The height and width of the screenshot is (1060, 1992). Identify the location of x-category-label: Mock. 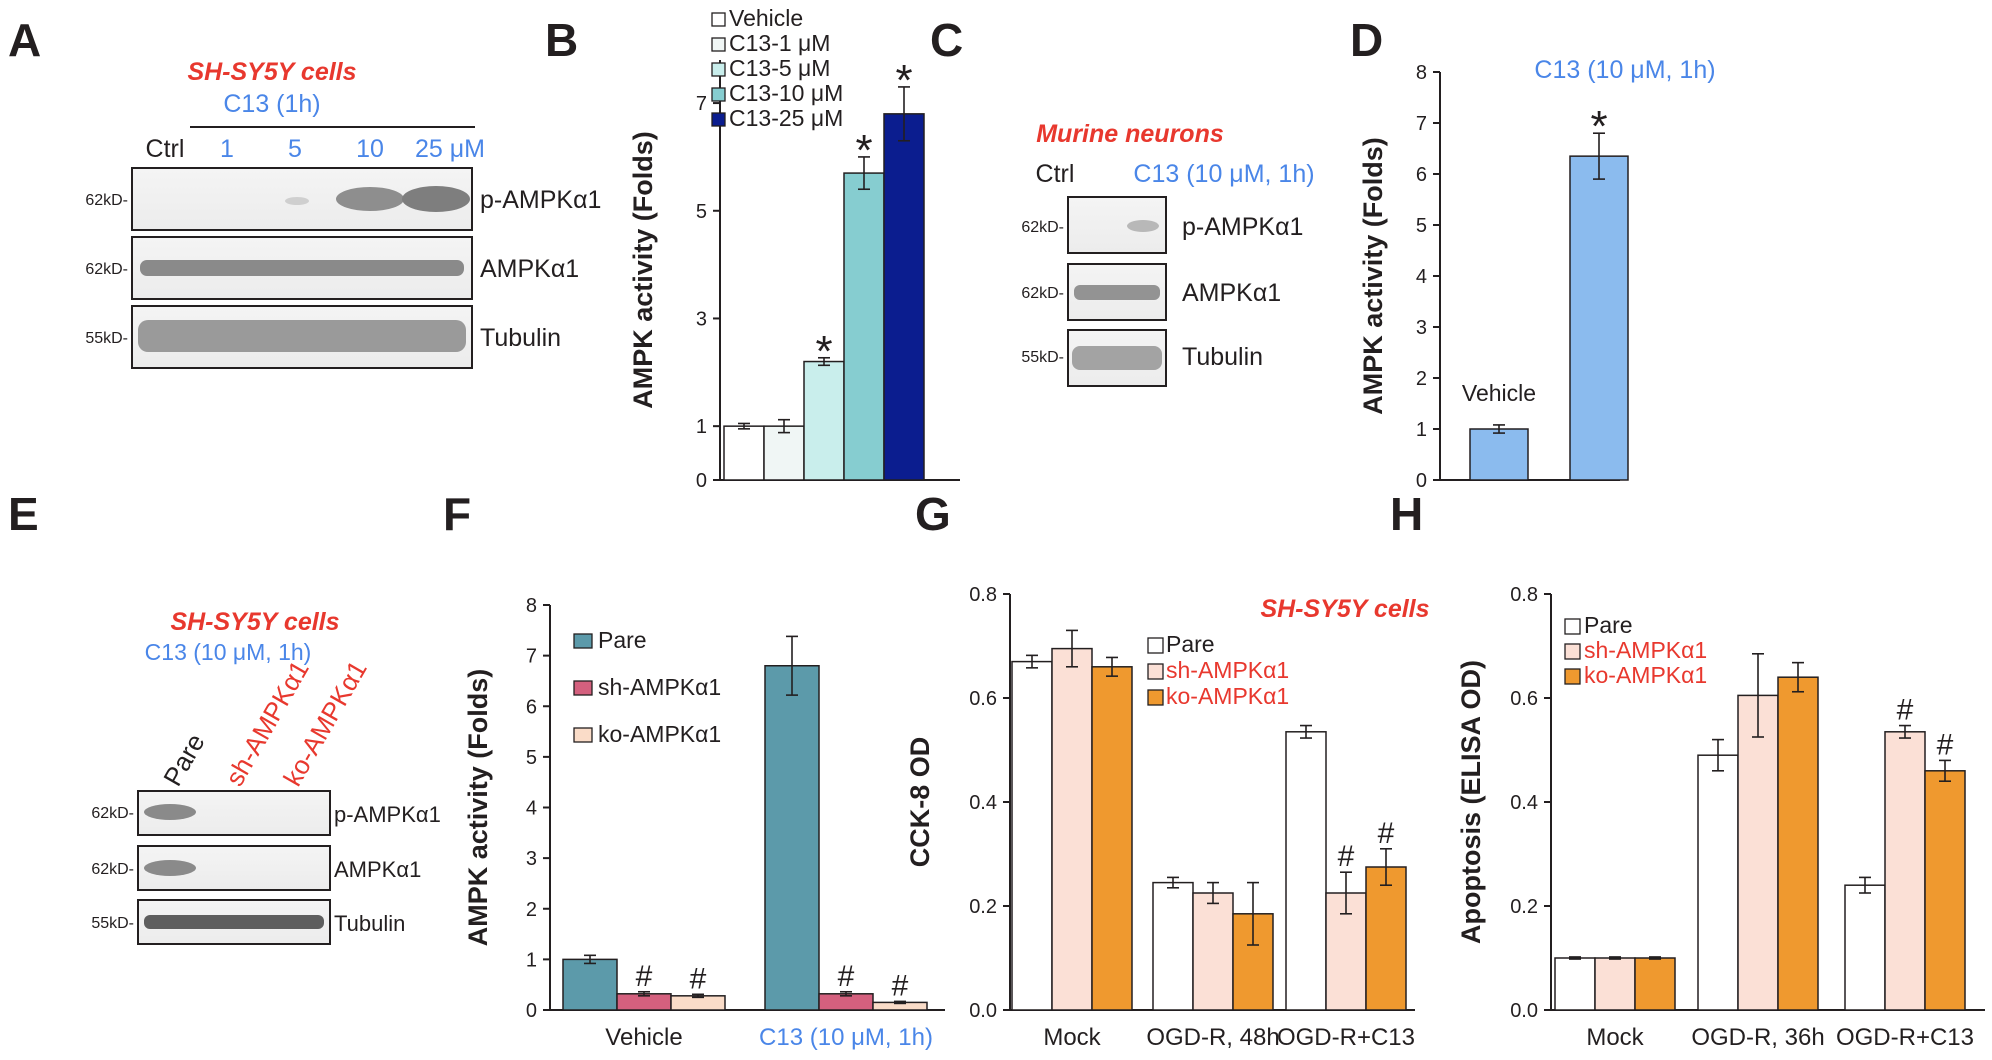
(1072, 1037).